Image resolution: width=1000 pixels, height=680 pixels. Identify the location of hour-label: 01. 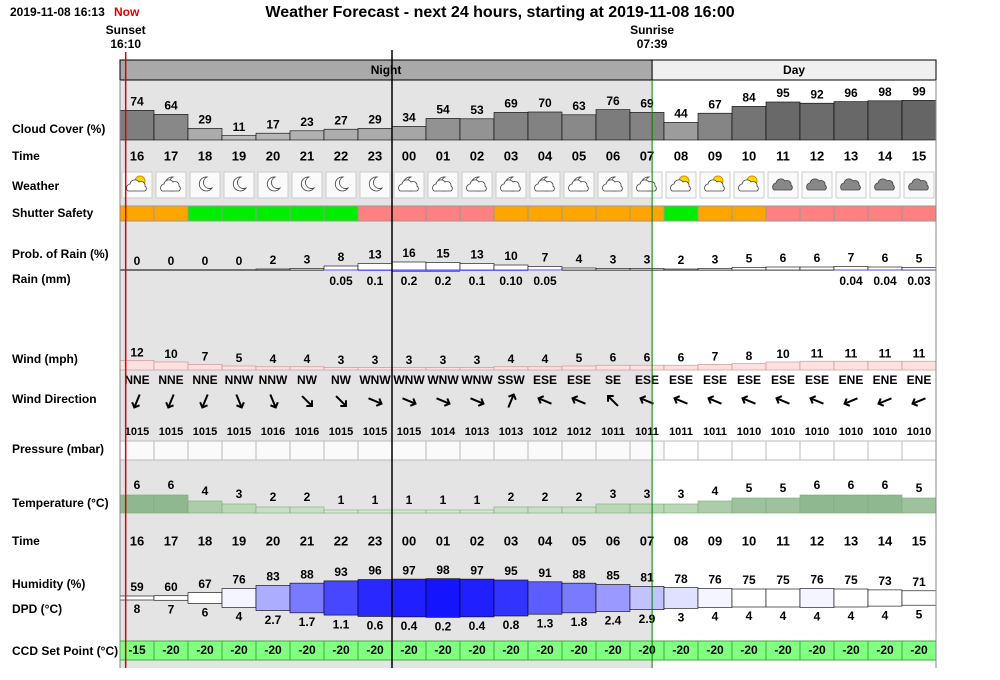
(443, 540).